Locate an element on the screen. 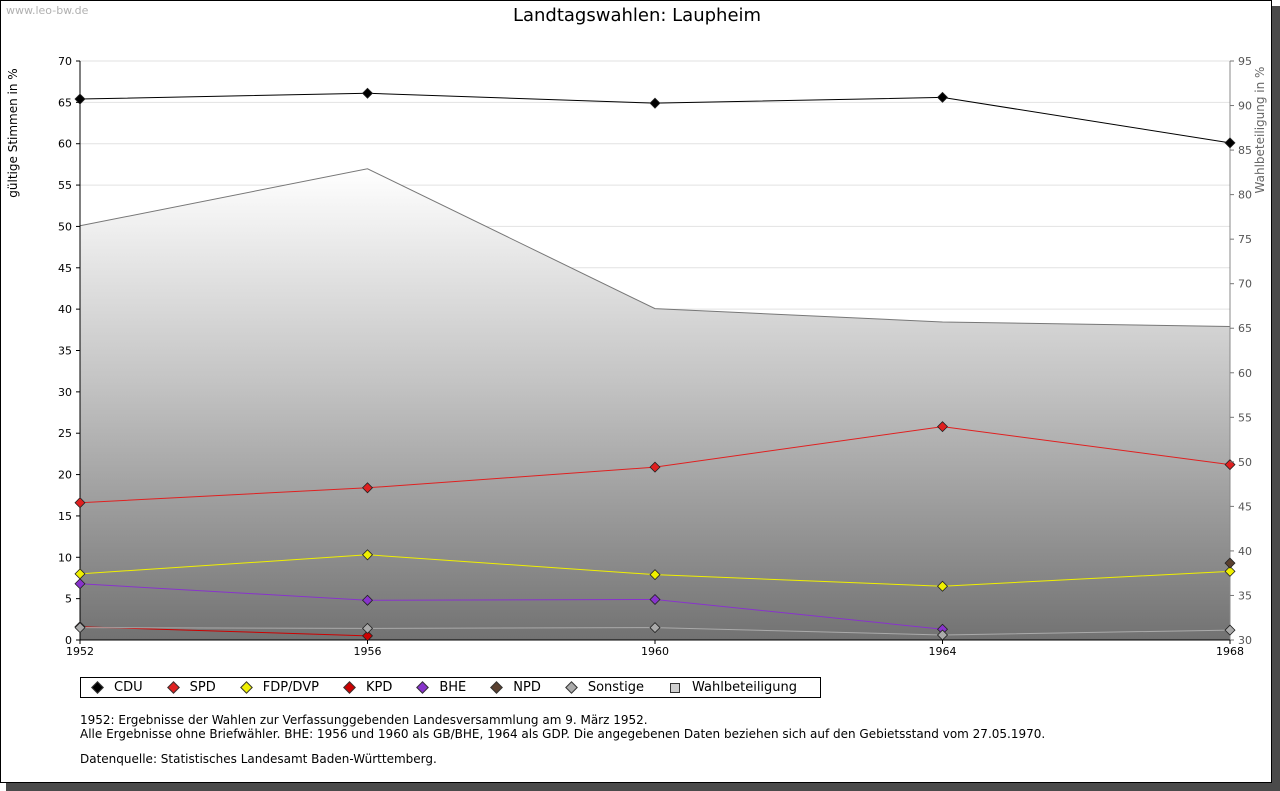 This screenshot has height=791, width=1280. y-tick-label: 50 is located at coordinates (65, 226).